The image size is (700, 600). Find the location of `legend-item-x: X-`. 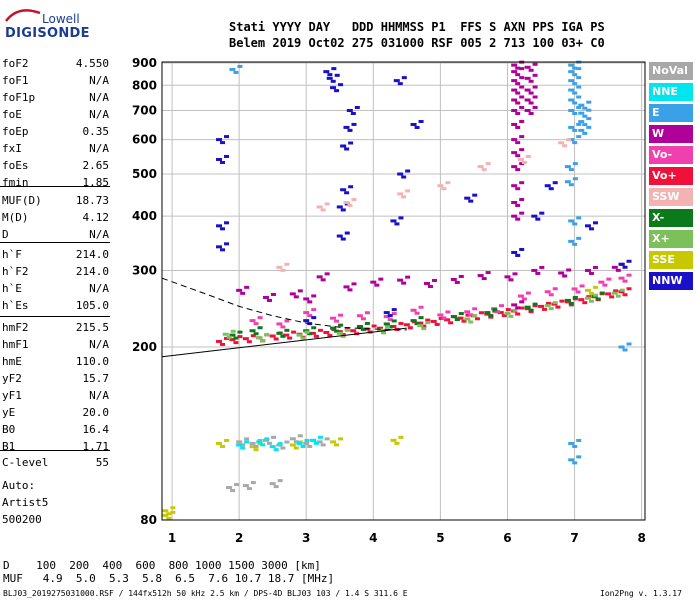

legend-item-x: X- is located at coordinates (671, 218).